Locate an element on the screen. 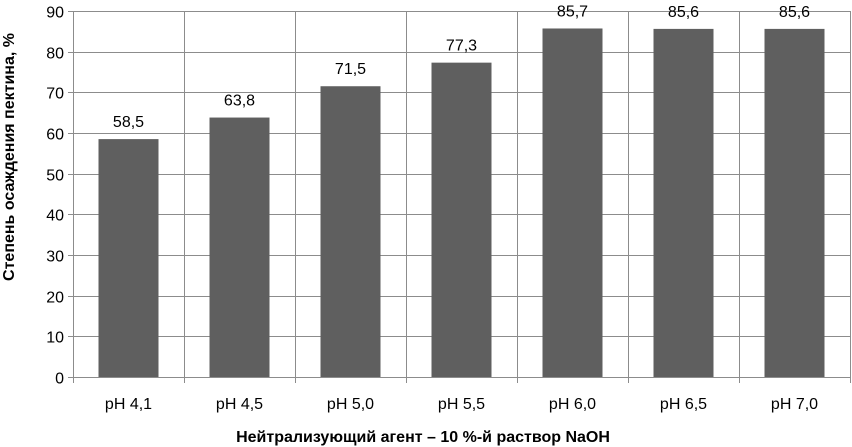 This screenshot has width=852, height=447. data-label: 63,8 is located at coordinates (239, 101).